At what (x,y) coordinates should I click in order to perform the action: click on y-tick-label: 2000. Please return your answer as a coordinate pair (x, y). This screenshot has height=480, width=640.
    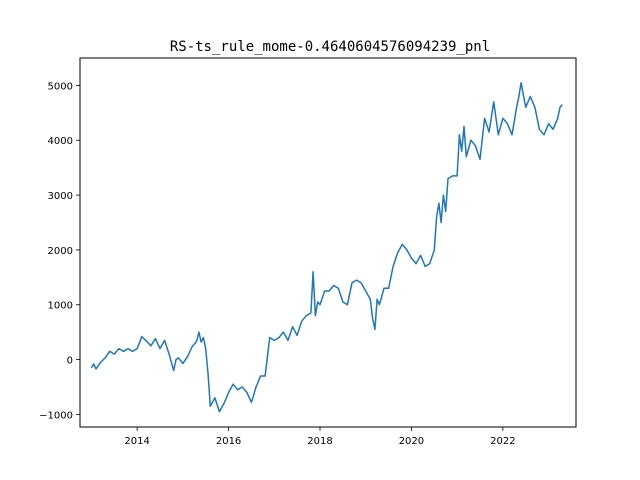
    Looking at the image, I should click on (60, 251).